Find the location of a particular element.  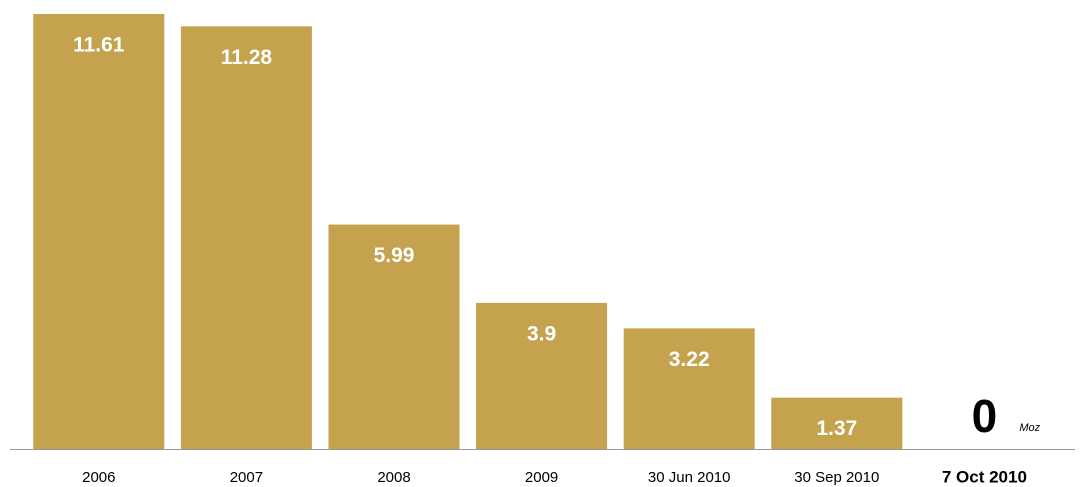

value-label: 5.99 is located at coordinates (394, 255).